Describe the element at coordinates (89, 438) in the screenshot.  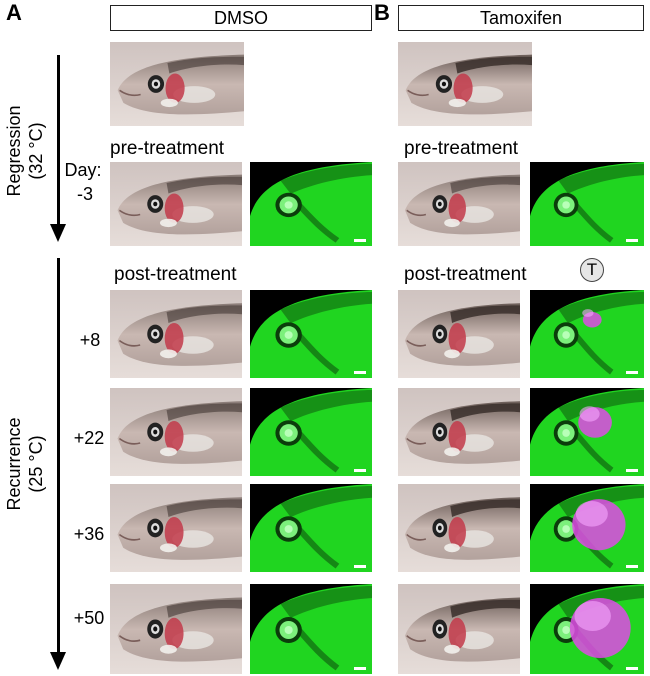
I see `day-plus-22: +22` at that location.